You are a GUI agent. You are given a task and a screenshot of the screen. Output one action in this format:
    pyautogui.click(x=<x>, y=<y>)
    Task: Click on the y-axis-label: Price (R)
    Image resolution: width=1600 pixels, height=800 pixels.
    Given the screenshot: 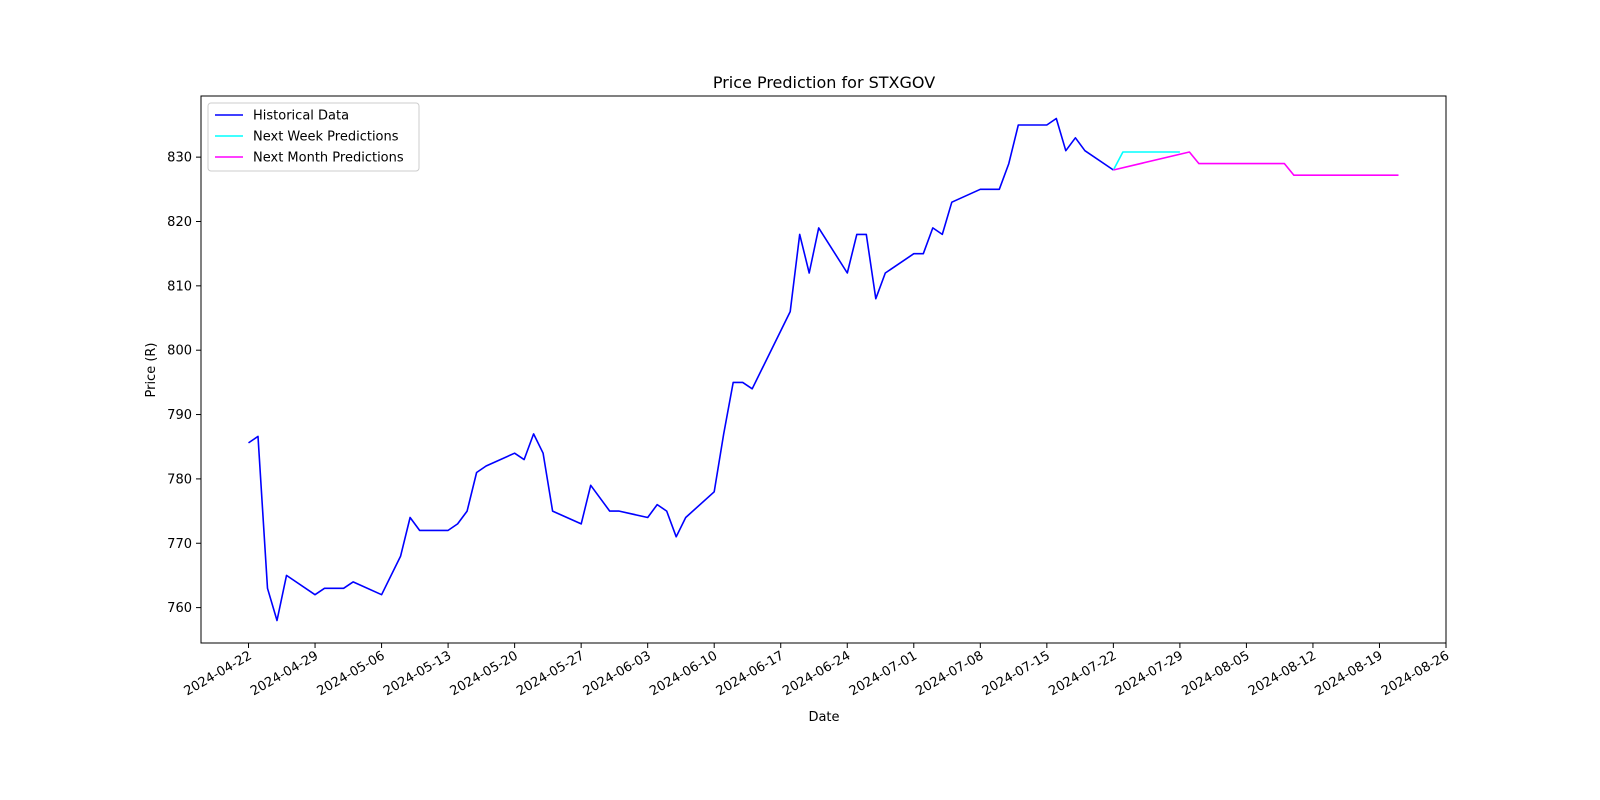 What is the action you would take?
    pyautogui.click(x=151, y=369)
    